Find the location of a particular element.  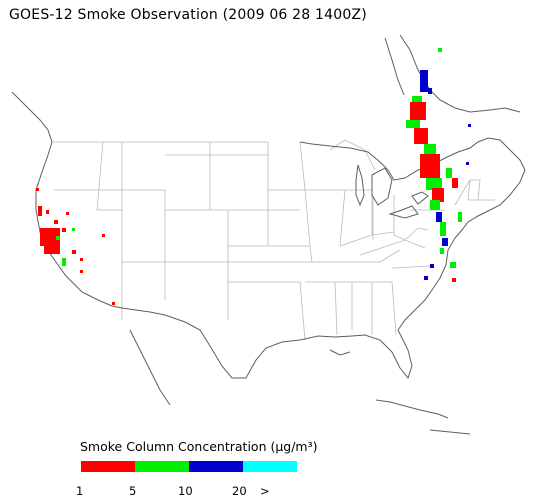

legend-tick: 1 is located at coordinates (80, 491).